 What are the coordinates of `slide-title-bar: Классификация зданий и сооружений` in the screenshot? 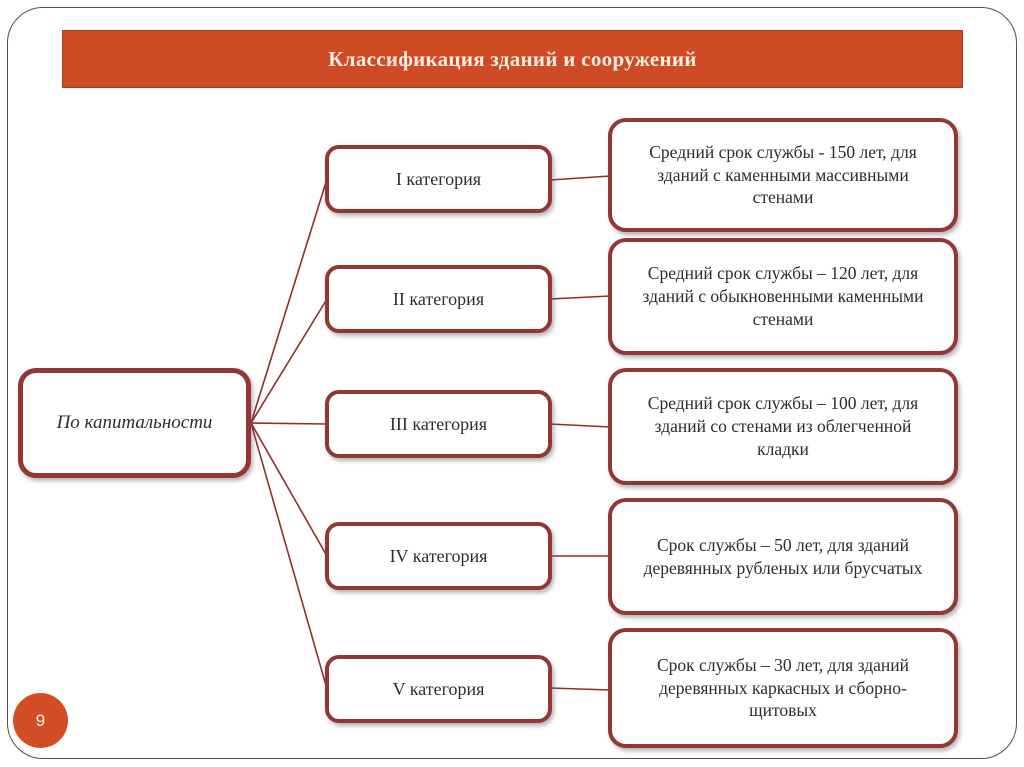 It's located at (512, 59).